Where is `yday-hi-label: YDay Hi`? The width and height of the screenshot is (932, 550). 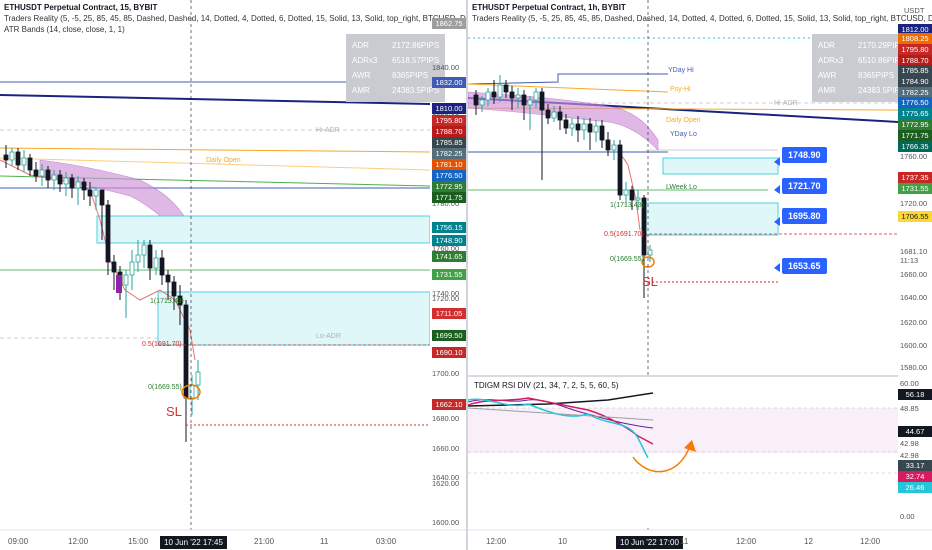 yday-hi-label: YDay Hi is located at coordinates (681, 70).